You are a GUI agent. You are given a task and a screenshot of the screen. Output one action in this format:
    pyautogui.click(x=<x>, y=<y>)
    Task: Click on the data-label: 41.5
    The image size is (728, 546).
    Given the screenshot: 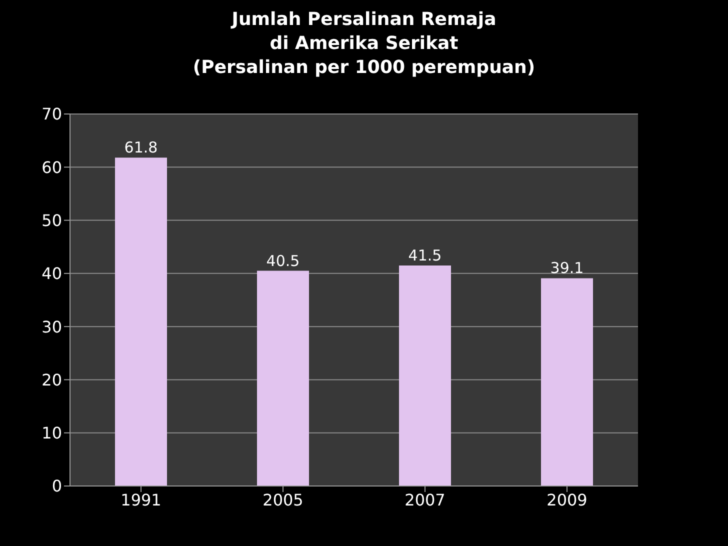 What is the action you would take?
    pyautogui.click(x=425, y=255)
    